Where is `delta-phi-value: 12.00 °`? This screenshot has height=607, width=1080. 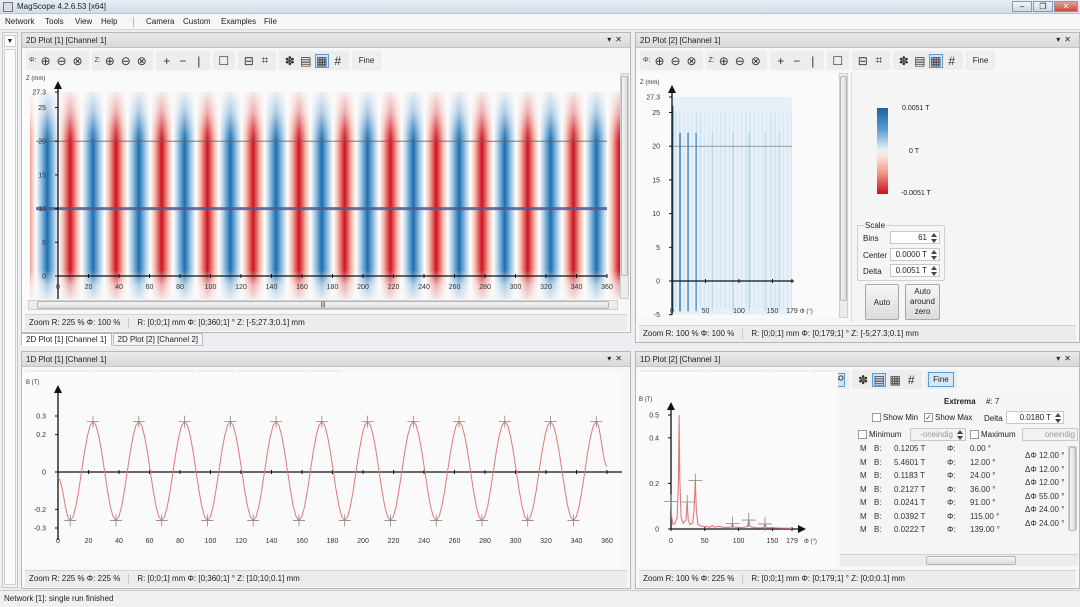 delta-phi-value: 12.00 ° is located at coordinates (1050, 469).